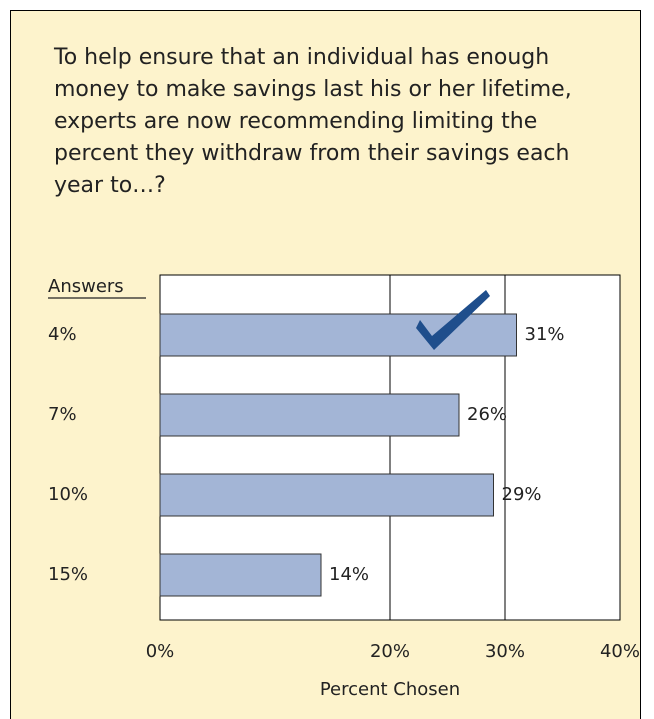  Describe the element at coordinates (453, 320) in the screenshot. I see `checkmark` at that location.